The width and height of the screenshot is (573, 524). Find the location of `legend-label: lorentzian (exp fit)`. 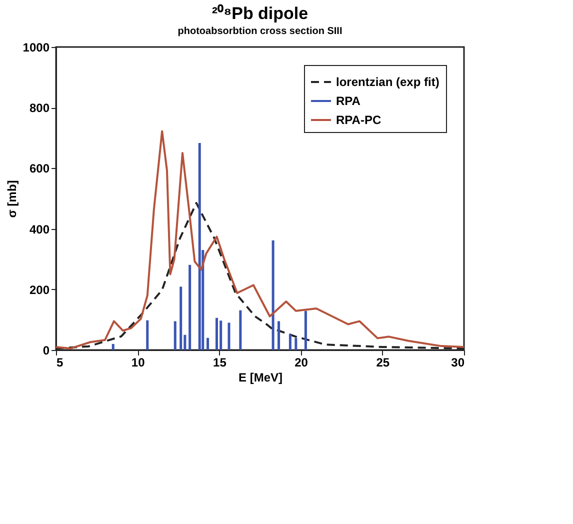

legend-label: lorentzian (exp fit) is located at coordinates (388, 82).